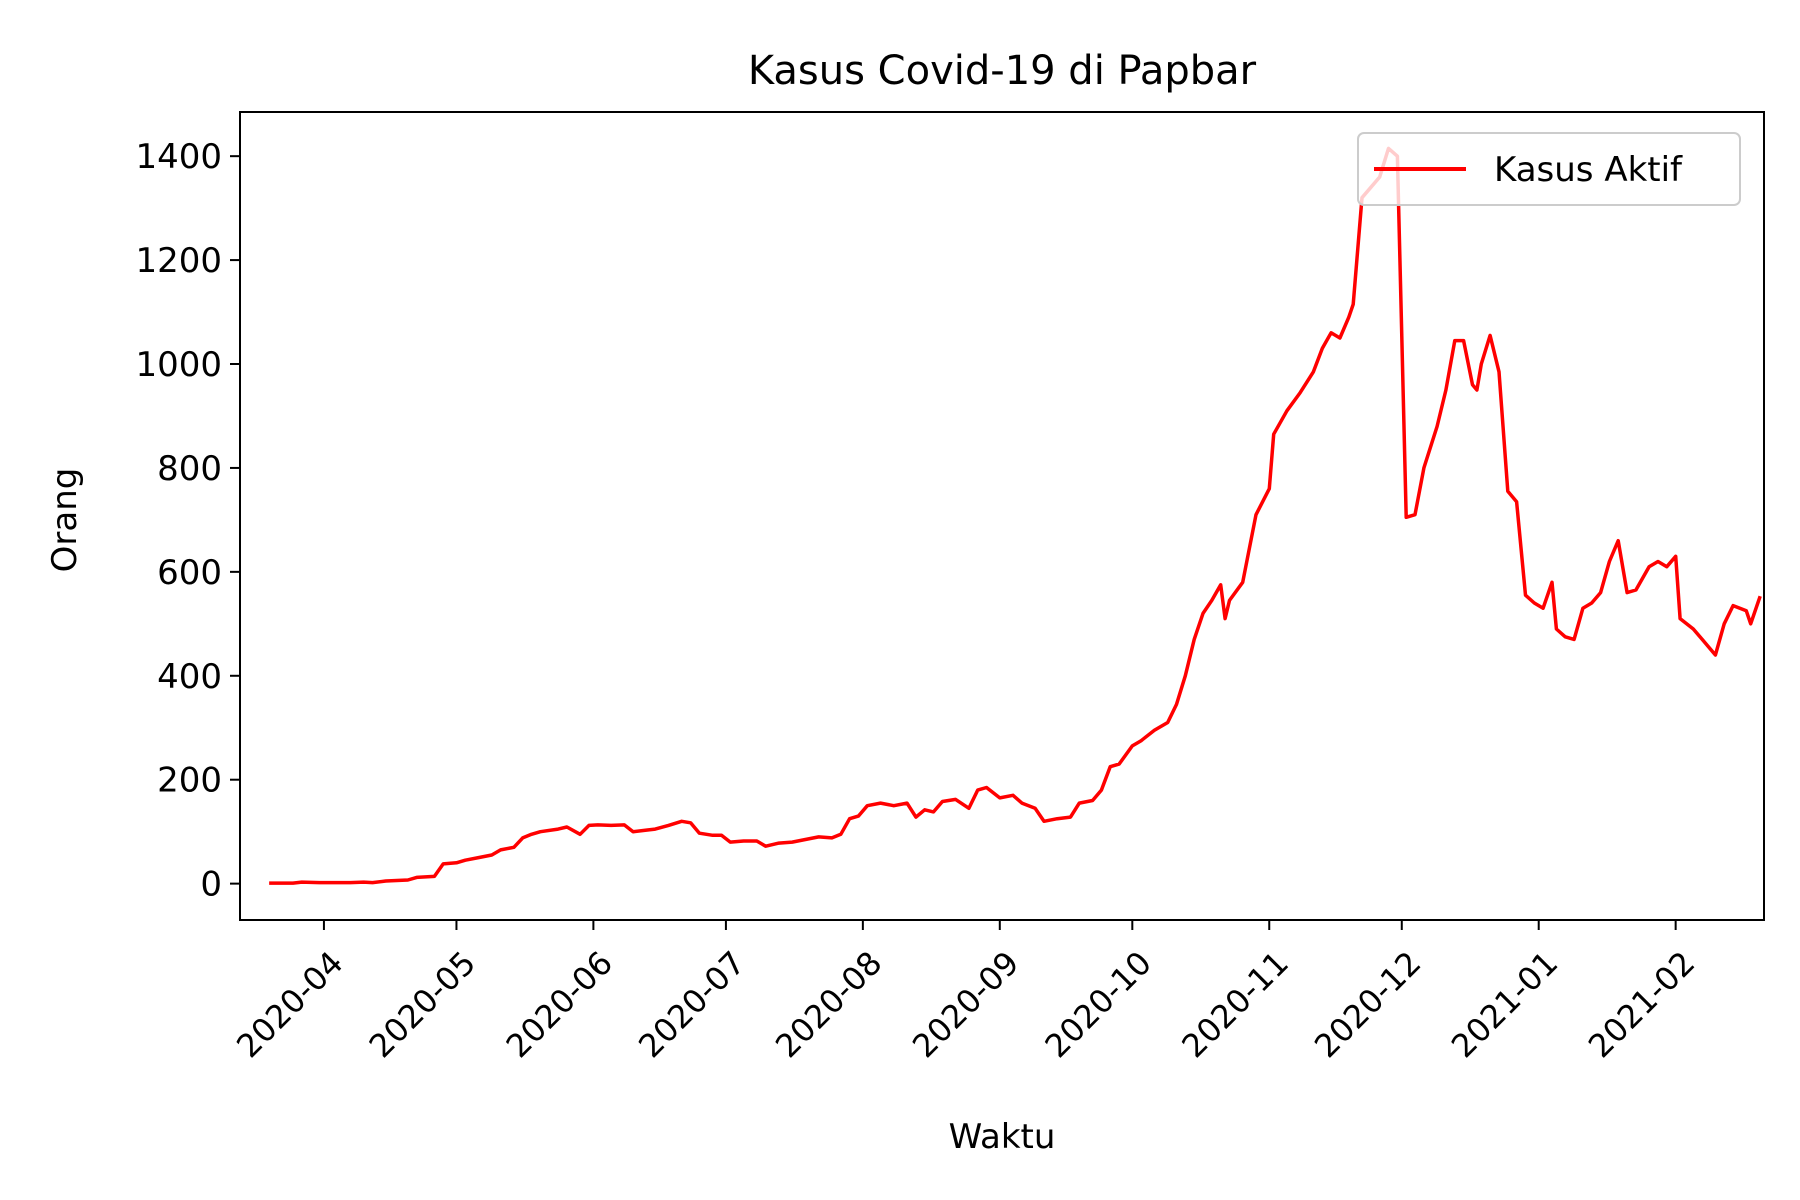 The width and height of the screenshot is (1800, 1200). What do you see at coordinates (65, 520) in the screenshot?
I see `y-axis-label: Orang` at bounding box center [65, 520].